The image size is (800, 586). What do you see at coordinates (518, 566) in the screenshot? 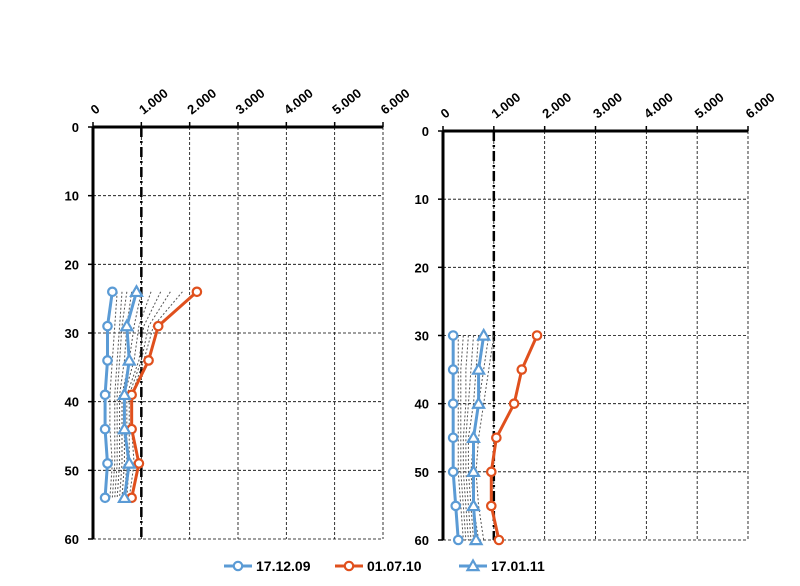
I see `legend-label: 17.01.11` at bounding box center [518, 566].